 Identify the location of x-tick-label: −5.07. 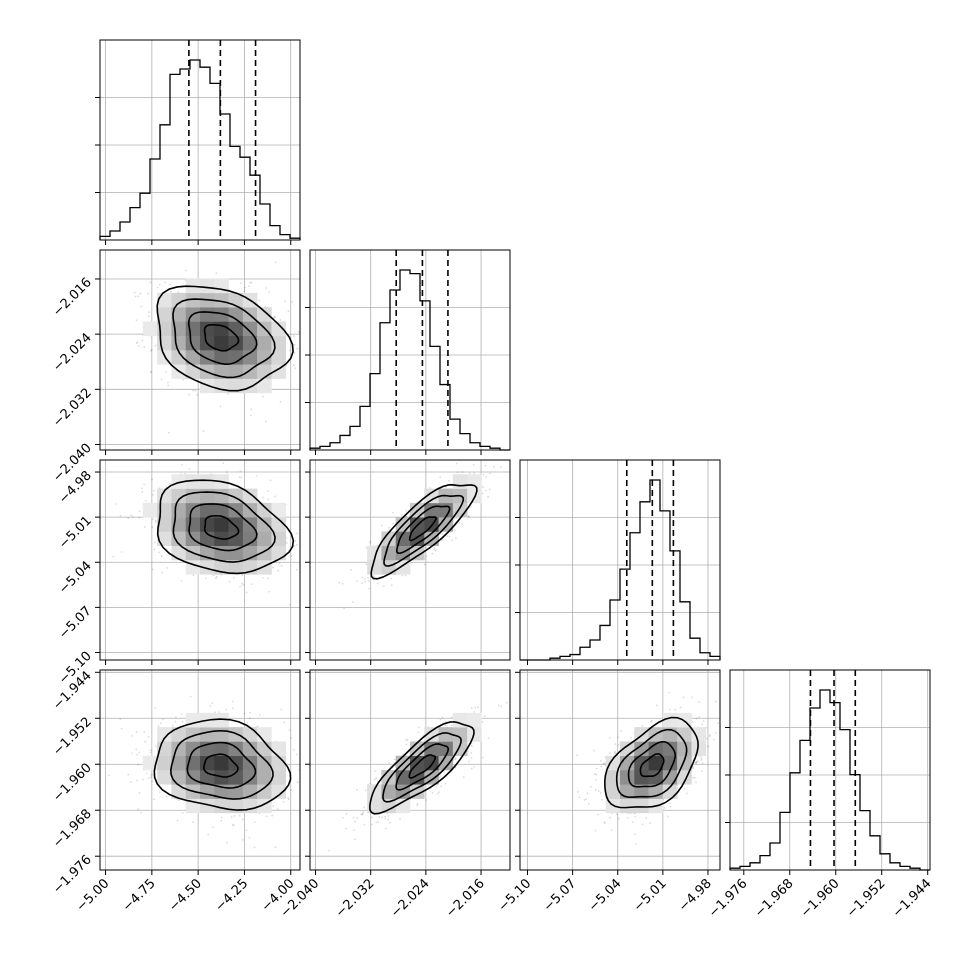
(560, 895).